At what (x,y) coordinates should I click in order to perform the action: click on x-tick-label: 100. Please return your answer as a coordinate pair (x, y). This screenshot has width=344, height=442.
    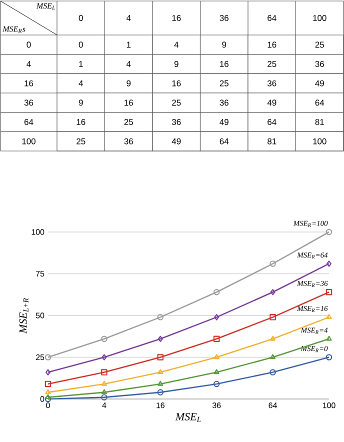
    Looking at the image, I should click on (319, 18).